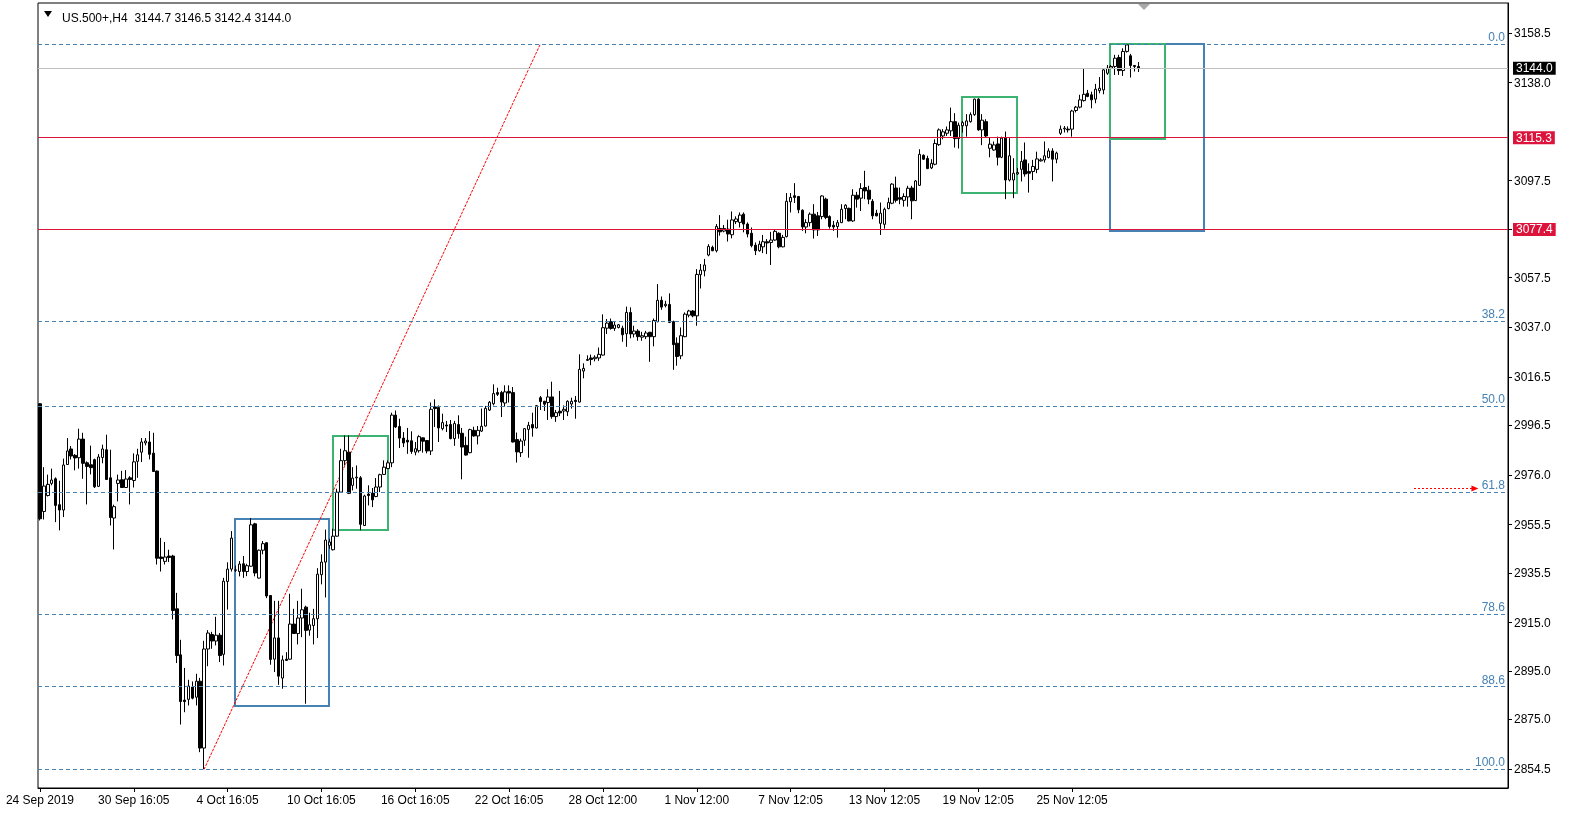 The width and height of the screenshot is (1572, 816). Describe the element at coordinates (1493, 399) in the screenshot. I see `annotation: 50.0` at that location.